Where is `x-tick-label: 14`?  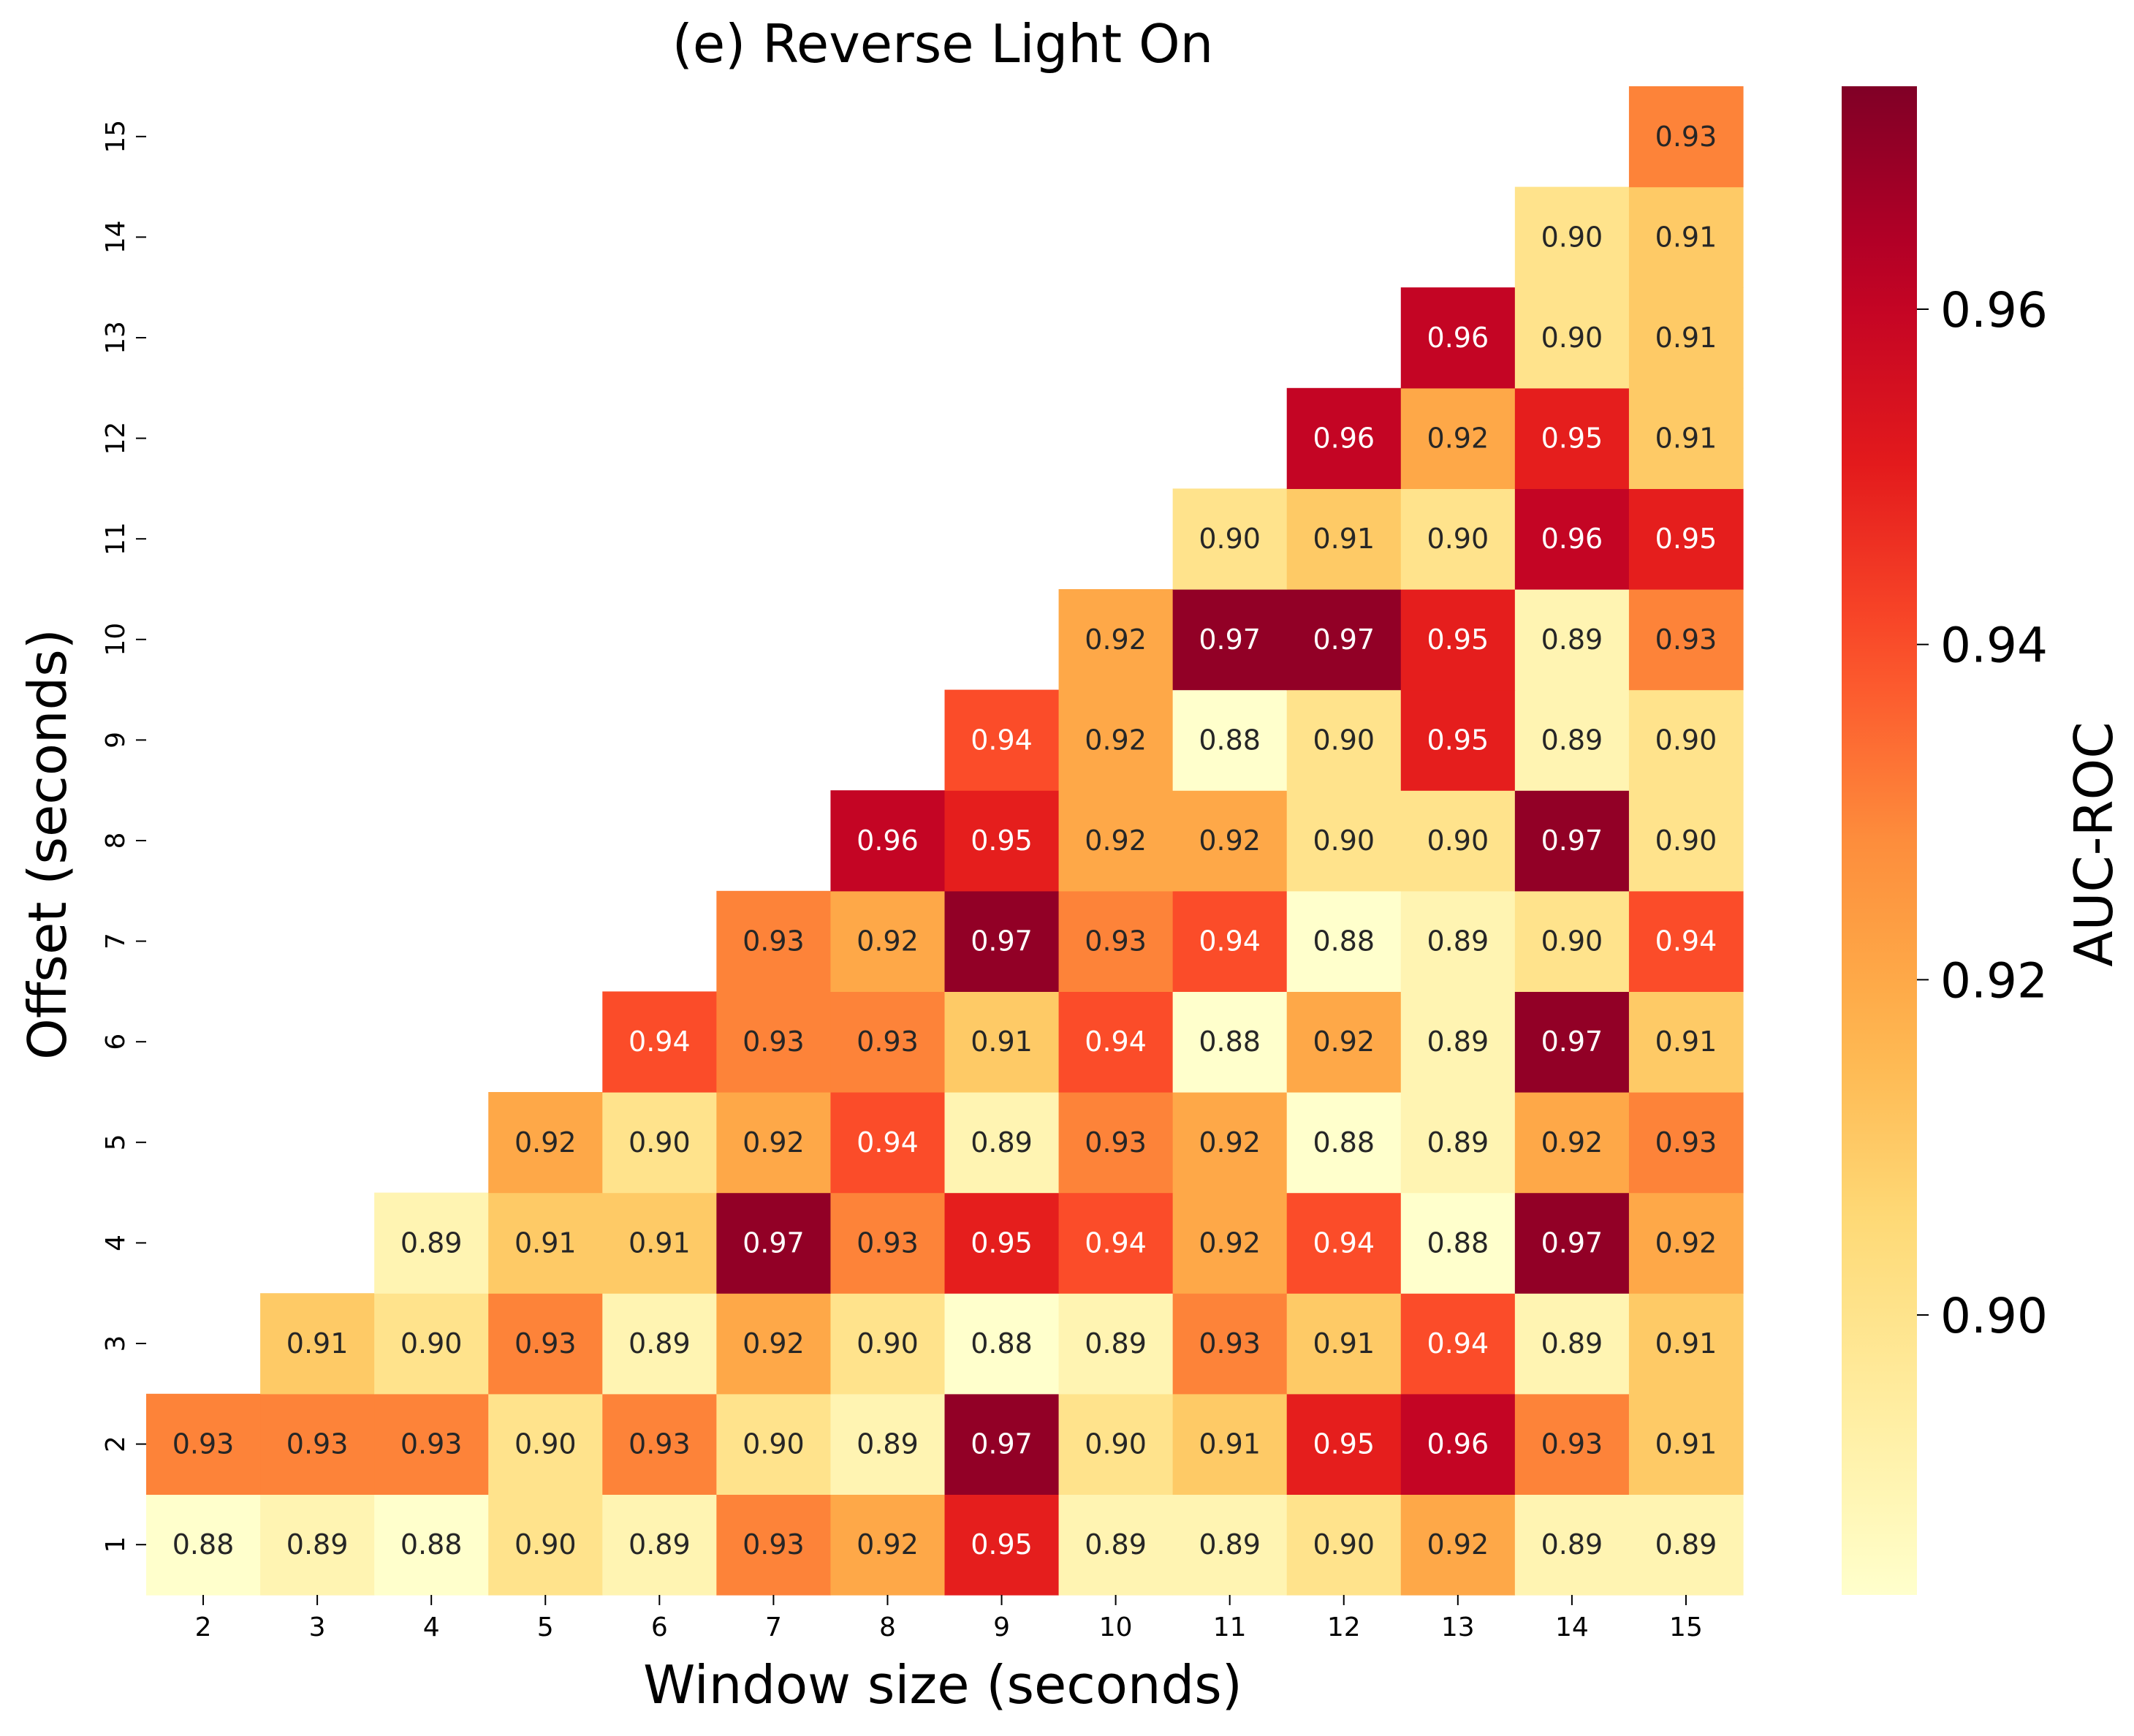
x-tick-label: 14 is located at coordinates (1572, 1627).